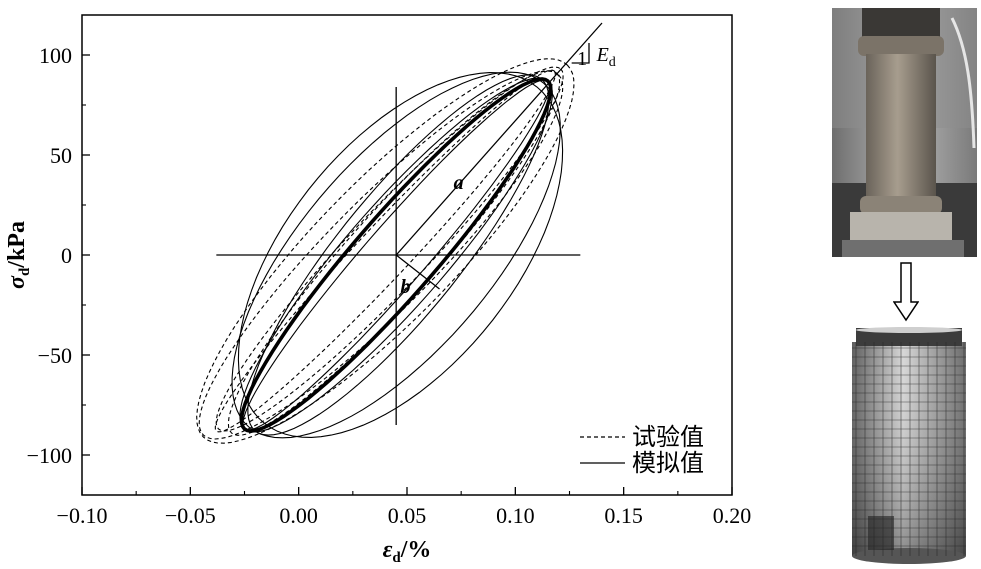 The height and width of the screenshot is (569, 981). What do you see at coordinates (55, 355) in the screenshot?
I see `y-tick-label: −50` at bounding box center [55, 355].